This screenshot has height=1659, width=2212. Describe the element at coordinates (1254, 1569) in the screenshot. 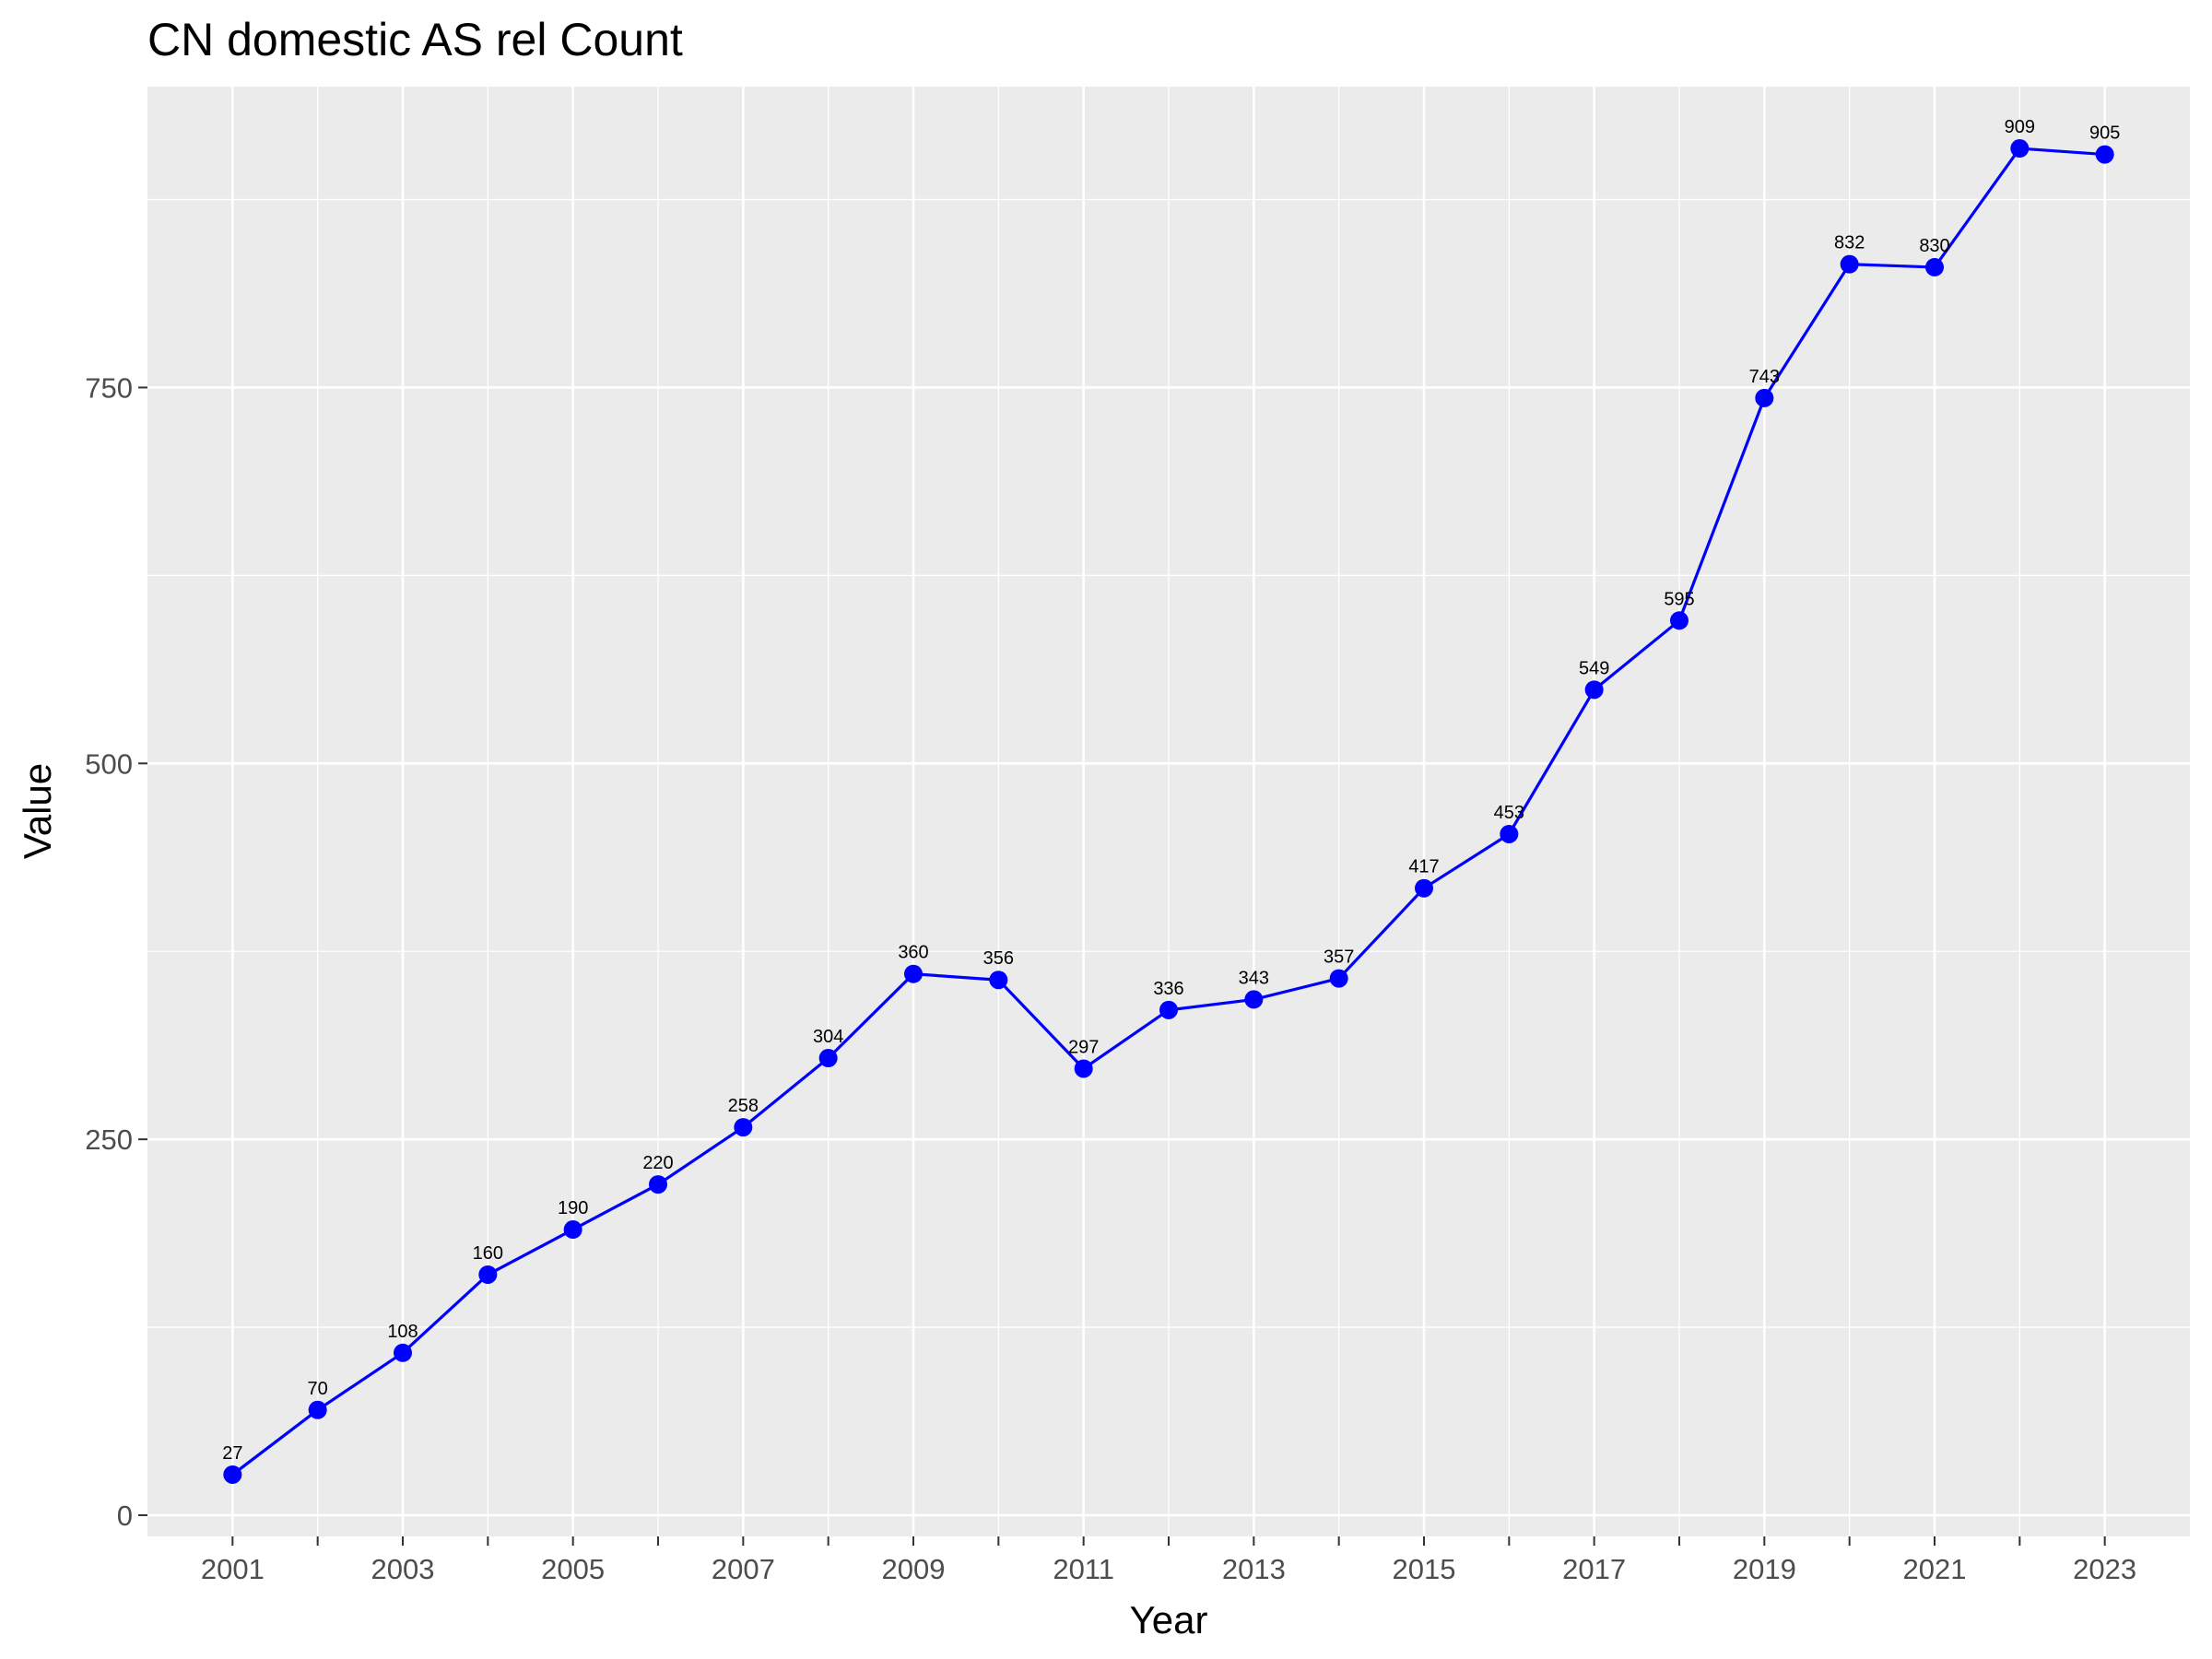

I see `x-tick-label: 2013` at that location.